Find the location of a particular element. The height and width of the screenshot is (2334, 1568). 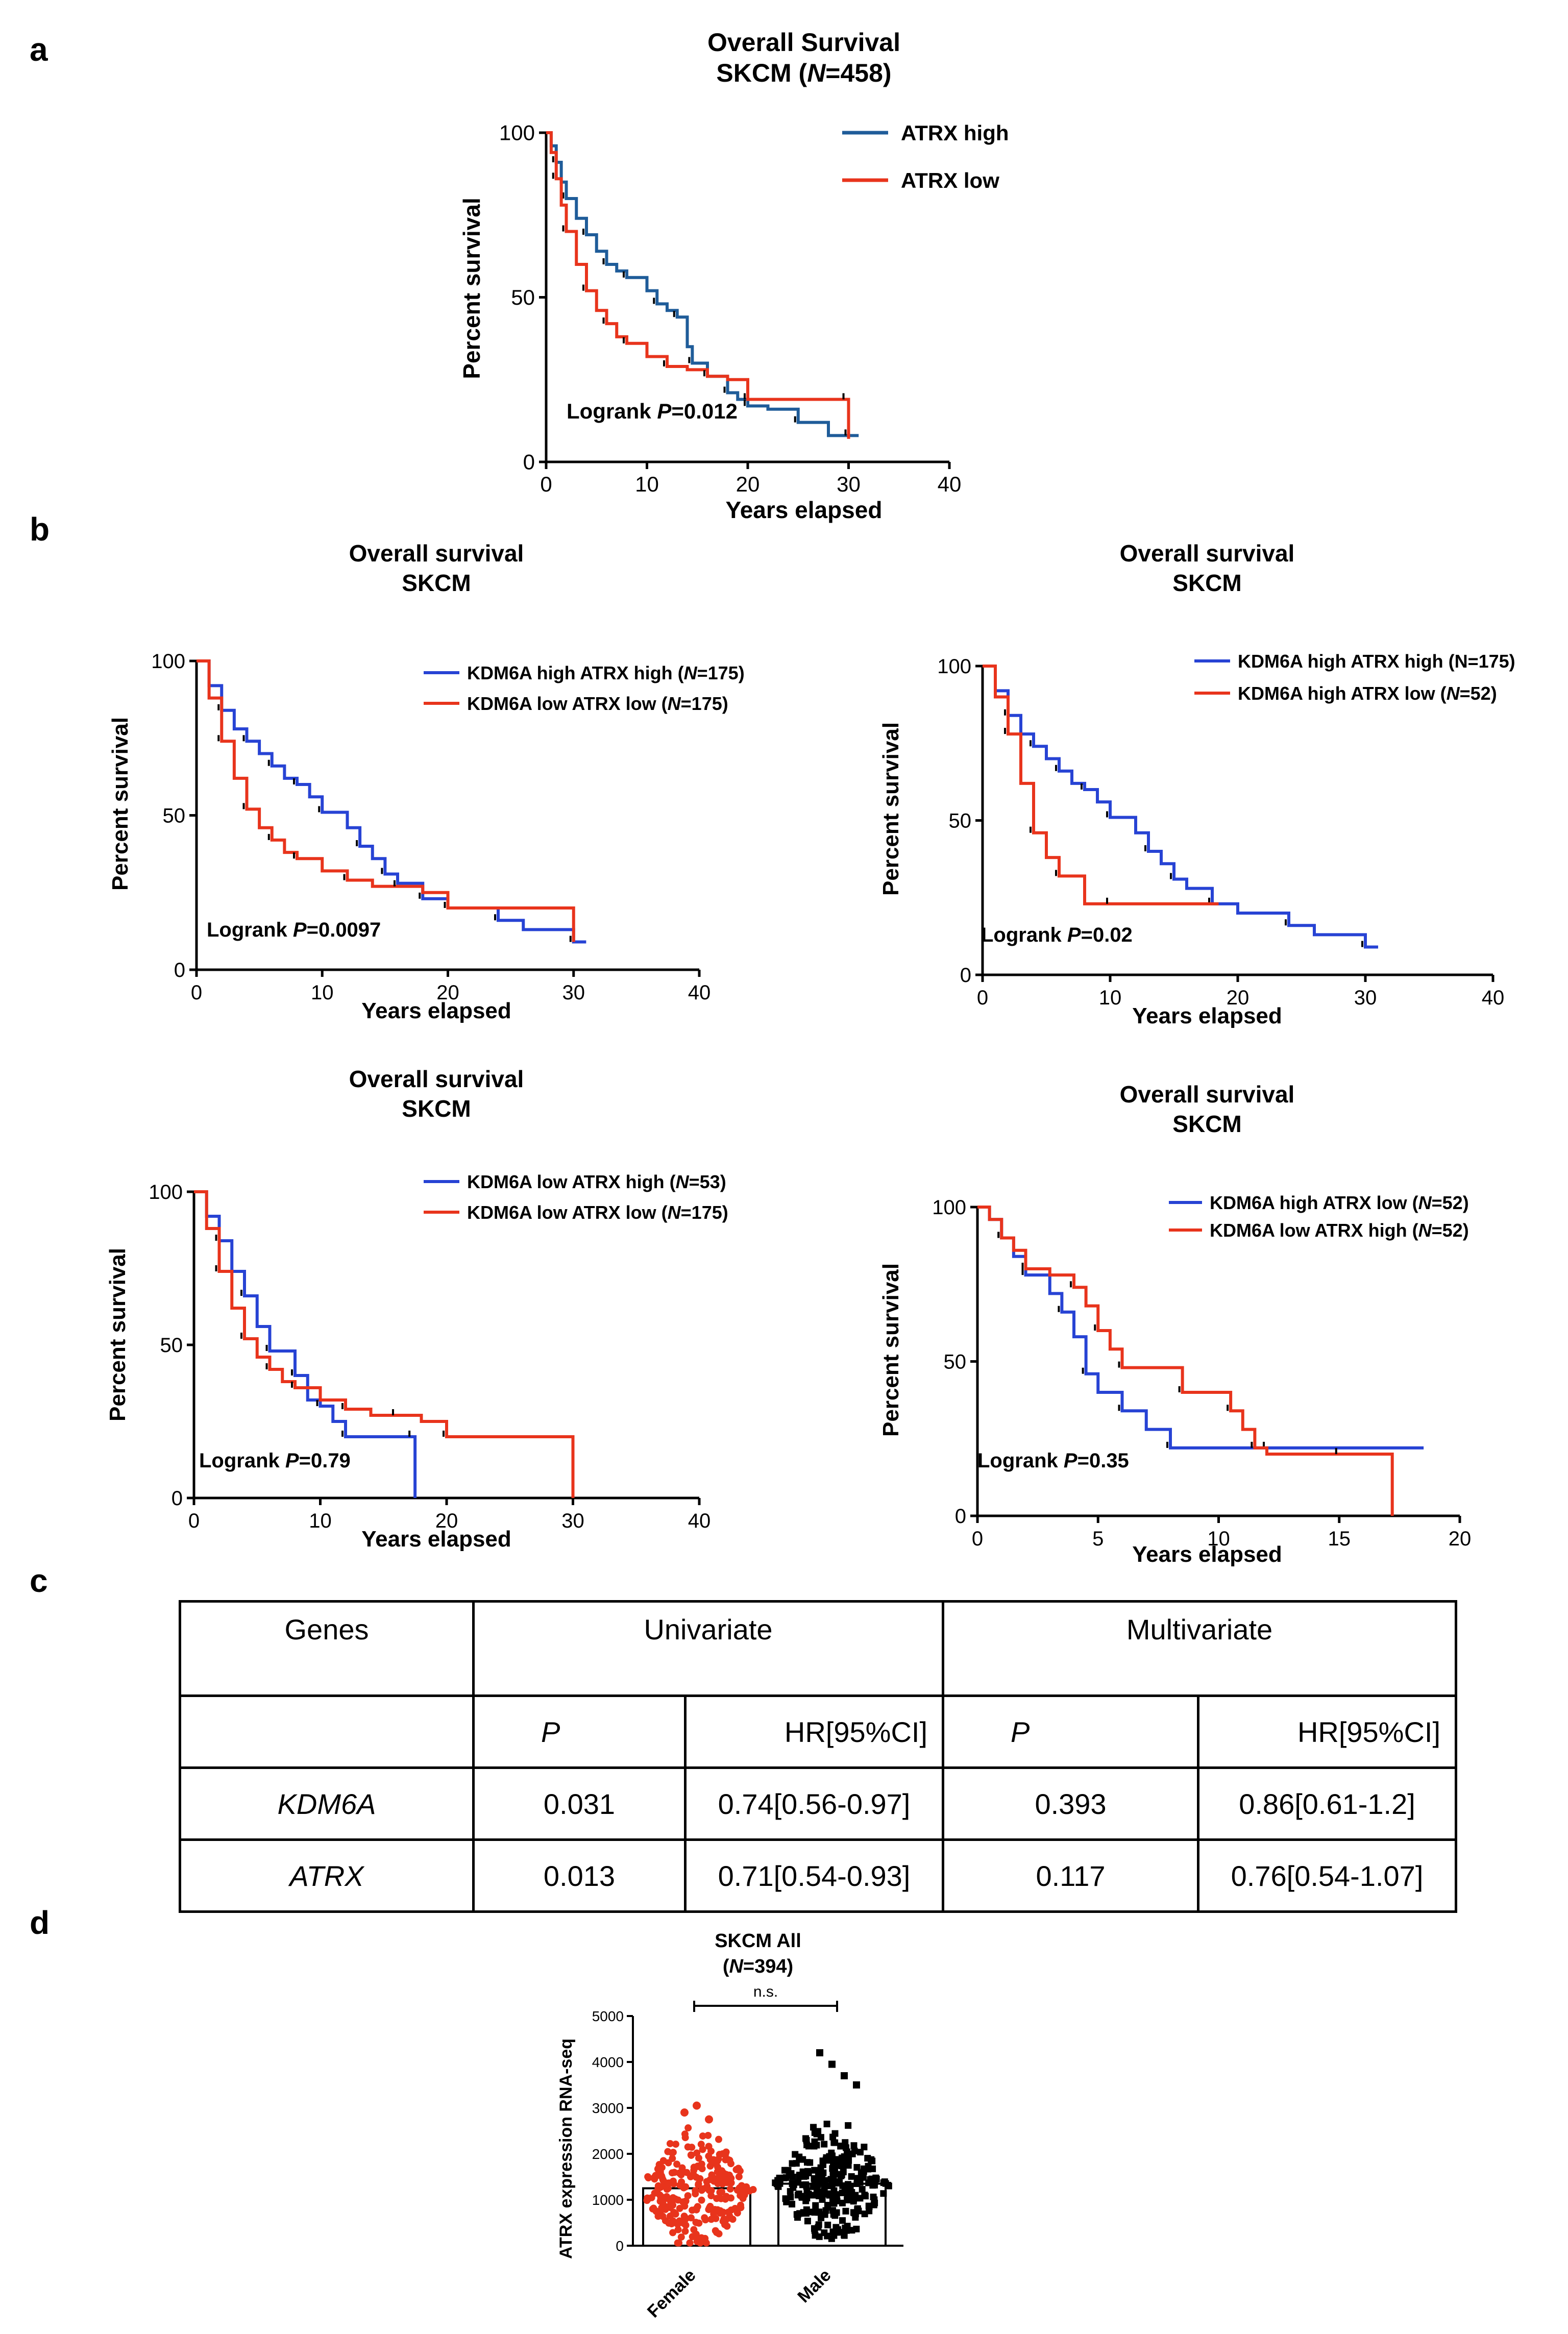

y-tick-label: 3000 is located at coordinates (608, 2108).